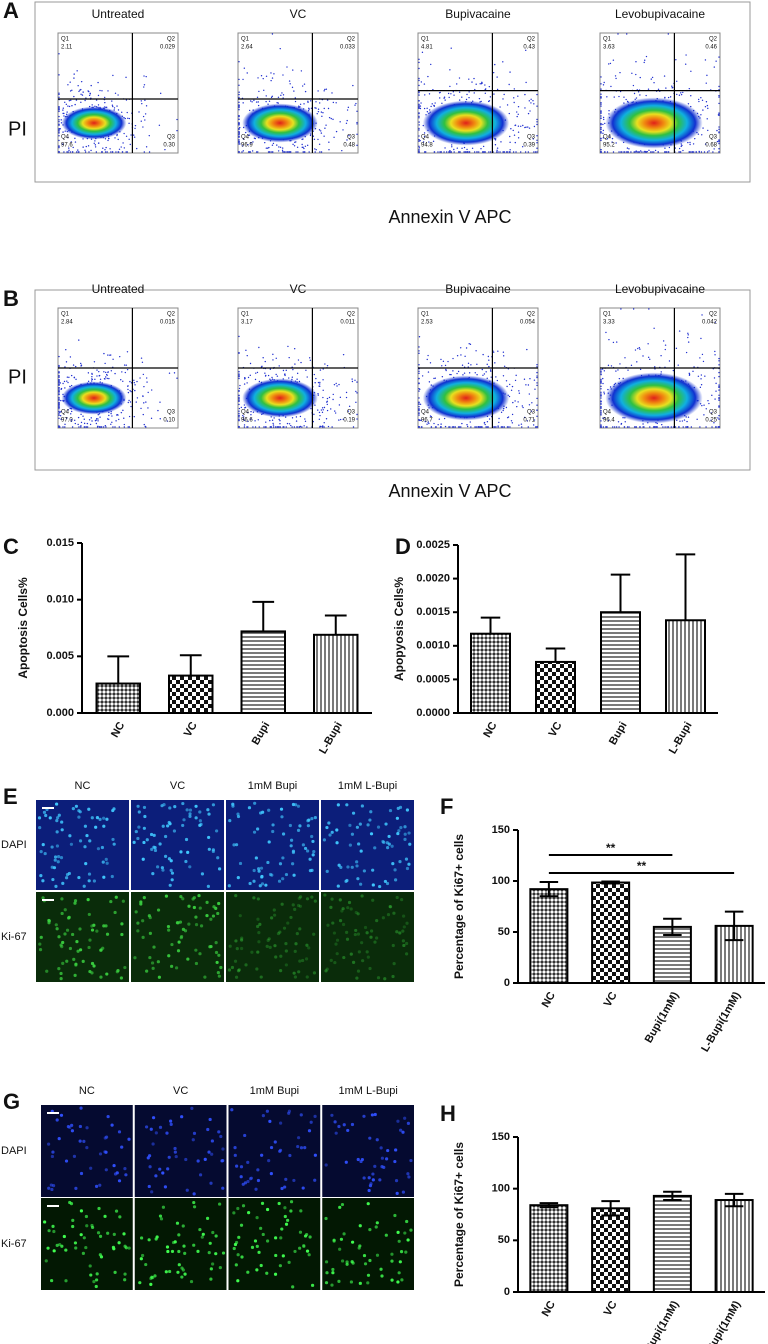 This screenshot has width=768, height=1344. What do you see at coordinates (654, 398) in the screenshot?
I see `density-blob` at bounding box center [654, 398].